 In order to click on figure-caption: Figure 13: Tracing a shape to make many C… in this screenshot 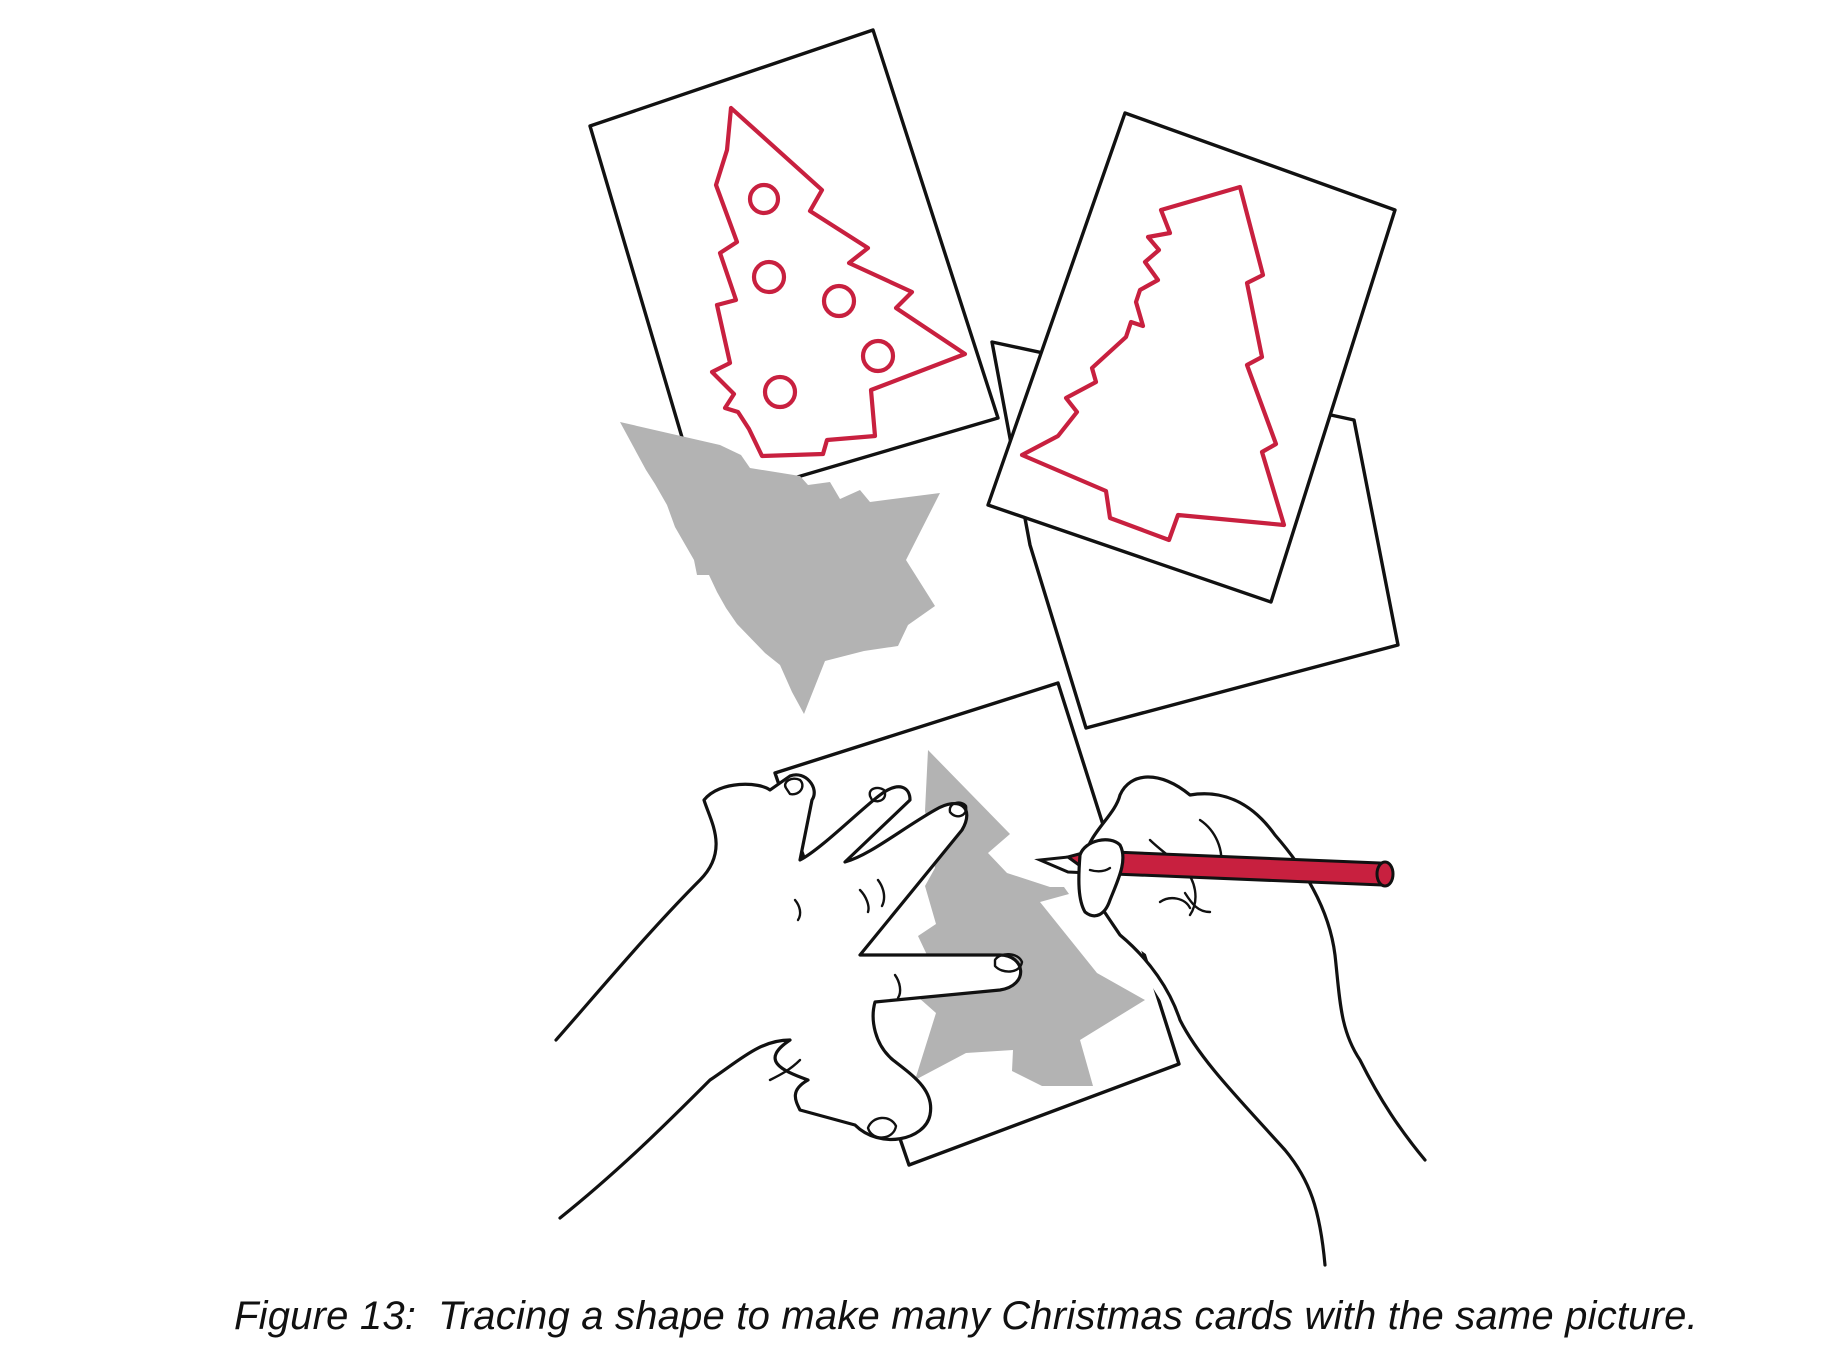, I will do `click(1014, 1316)`.